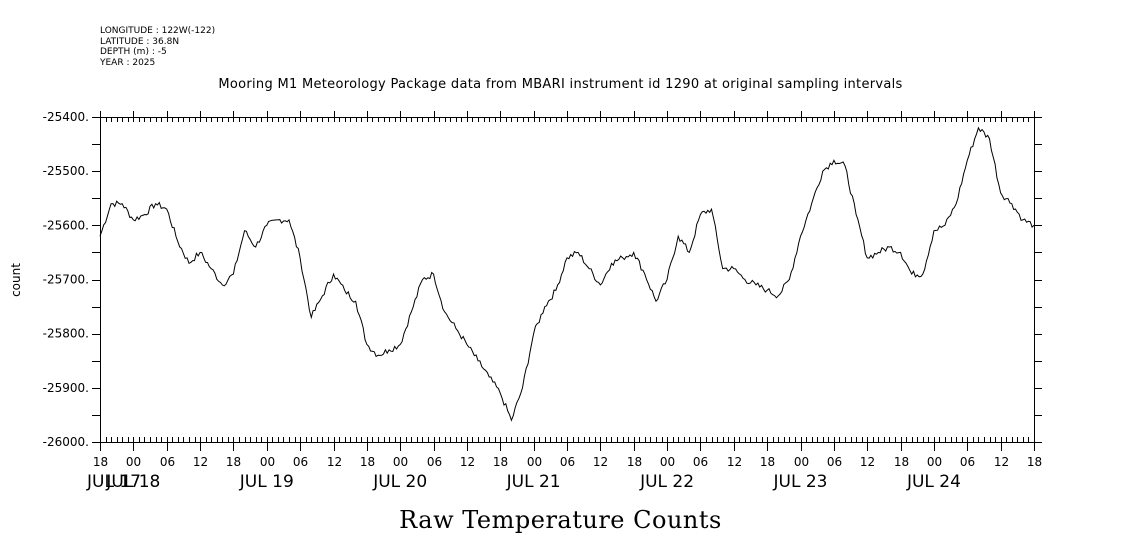 Image resolution: width=1121 pixels, height=560 pixels. I want to click on x-day-label: JUL 20, so click(399, 482).